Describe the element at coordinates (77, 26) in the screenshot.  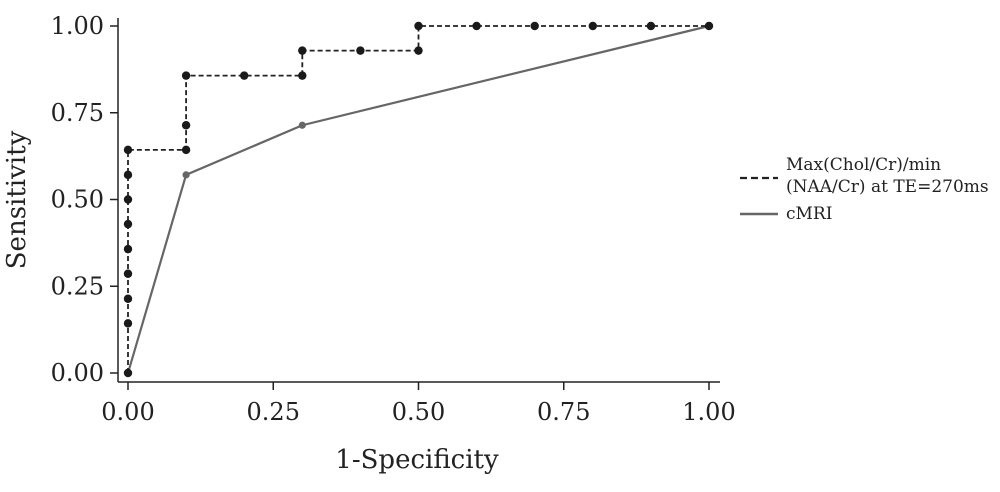
I see `y-tick-label: 1.00` at that location.